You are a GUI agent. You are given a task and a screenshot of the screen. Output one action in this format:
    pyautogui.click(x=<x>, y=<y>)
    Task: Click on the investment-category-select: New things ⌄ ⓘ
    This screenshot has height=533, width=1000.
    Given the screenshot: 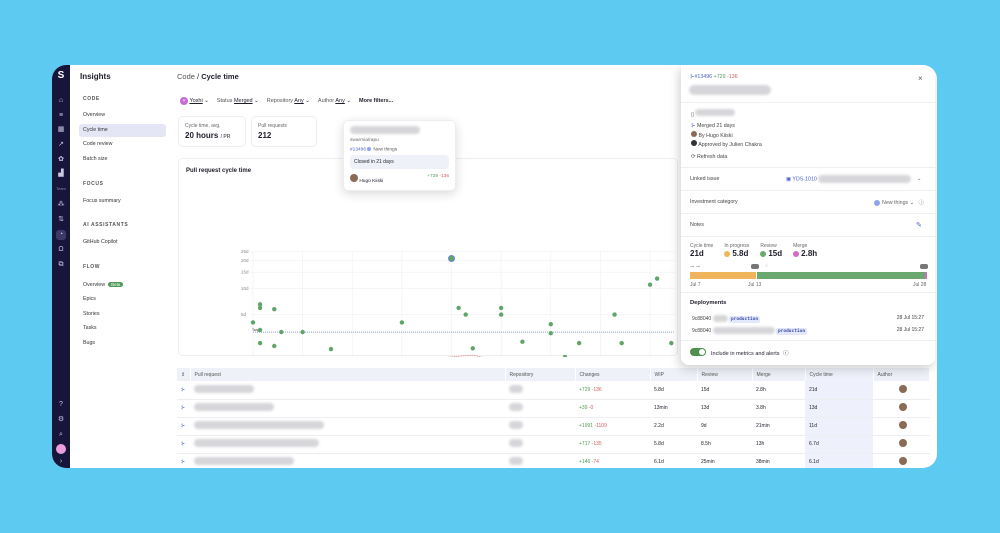 What is the action you would take?
    pyautogui.click(x=899, y=202)
    